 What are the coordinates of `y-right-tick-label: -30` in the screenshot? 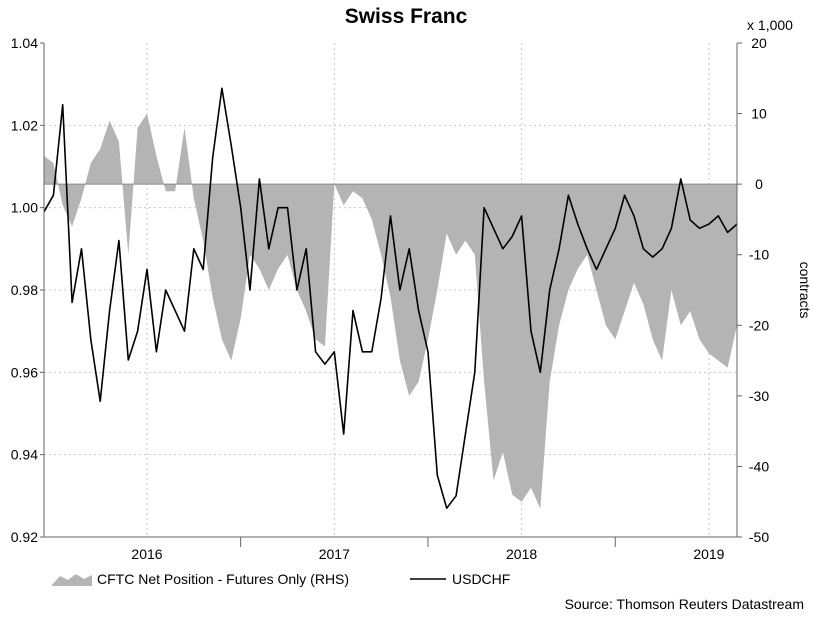 It's located at (759, 396).